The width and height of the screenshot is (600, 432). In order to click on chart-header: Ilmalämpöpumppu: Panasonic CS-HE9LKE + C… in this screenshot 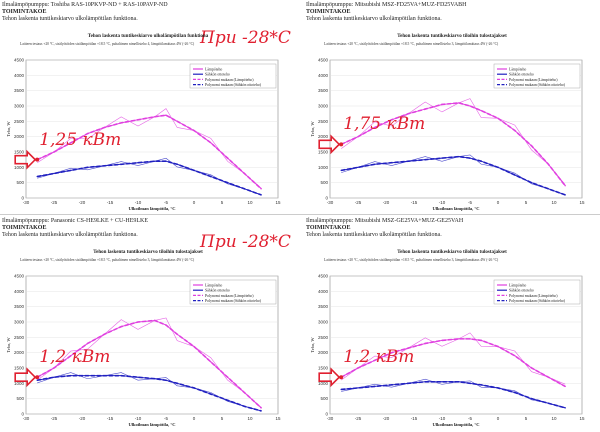, I will do `click(75, 228)`.